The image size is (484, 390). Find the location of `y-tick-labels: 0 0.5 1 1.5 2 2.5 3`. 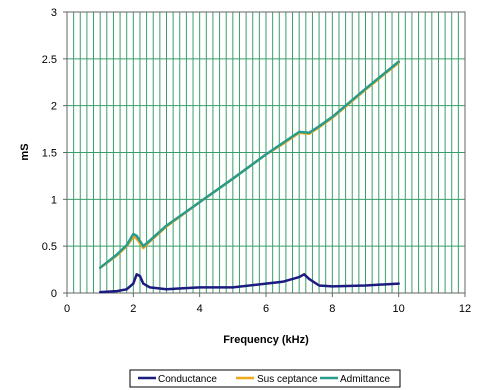

y-tick-labels: 0 0.5 1 1.5 2 2.5 3 is located at coordinates (54, 153).